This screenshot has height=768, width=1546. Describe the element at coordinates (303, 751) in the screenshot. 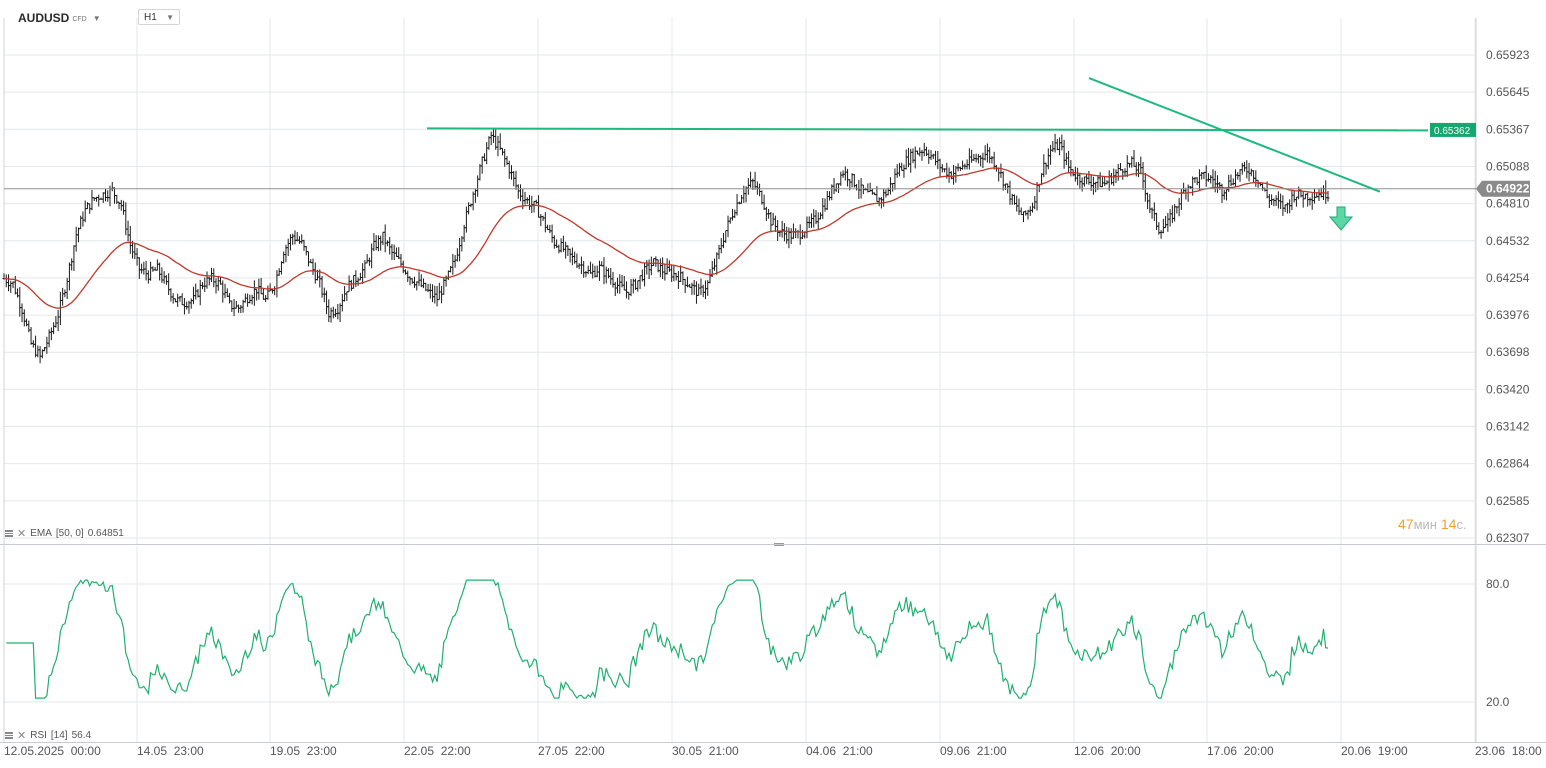

I see `time-tick-label: 19.05 23:00` at that location.